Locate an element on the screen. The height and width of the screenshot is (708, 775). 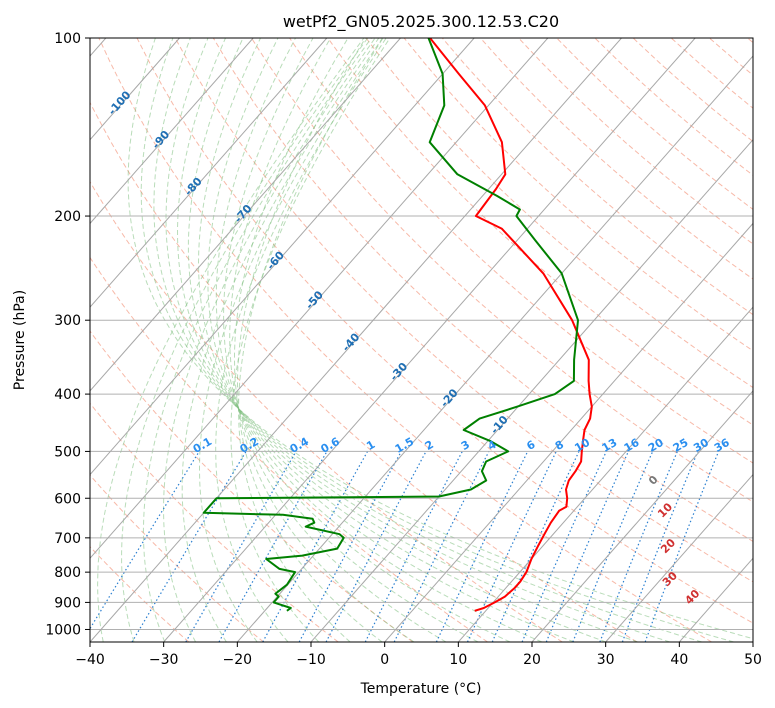
y-tick-label: 200 is located at coordinates (67, 217).